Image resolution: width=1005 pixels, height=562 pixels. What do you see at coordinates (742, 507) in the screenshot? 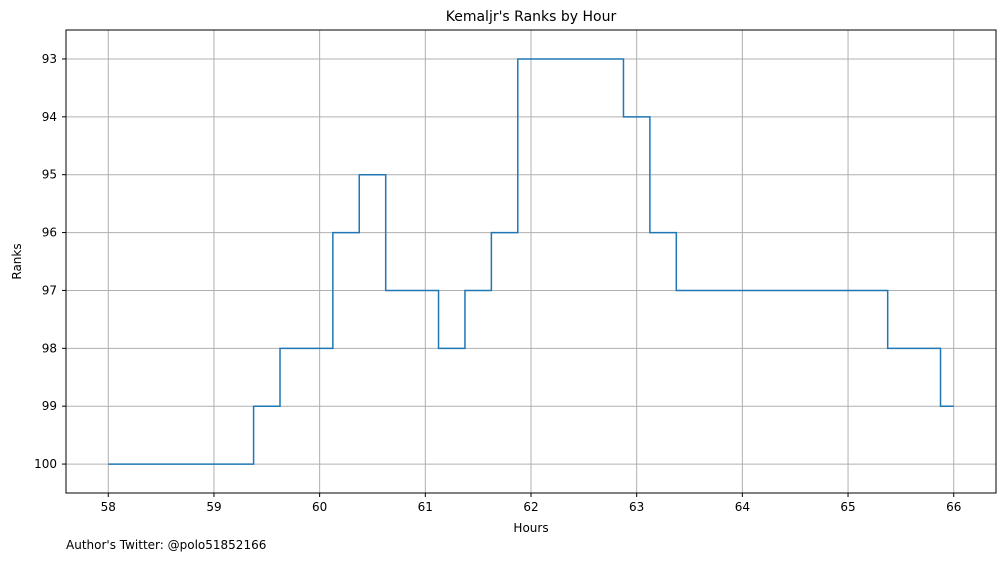
I see `x-tick-label: 64` at bounding box center [742, 507].